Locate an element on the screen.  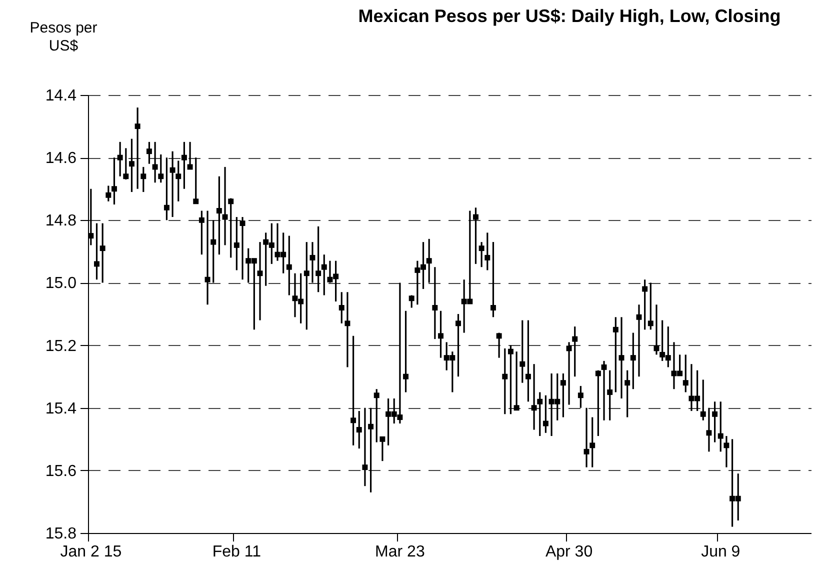
x-tick-label: Jun 9 is located at coordinates (720, 552).